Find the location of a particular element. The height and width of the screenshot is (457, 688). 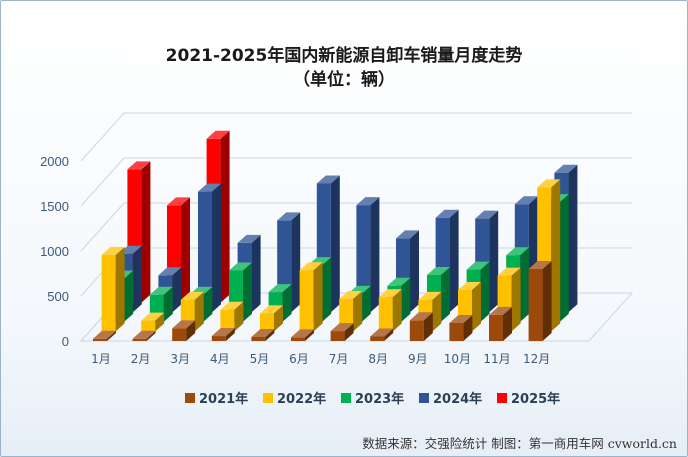

bar-2021年-2月 is located at coordinates (144, 335).